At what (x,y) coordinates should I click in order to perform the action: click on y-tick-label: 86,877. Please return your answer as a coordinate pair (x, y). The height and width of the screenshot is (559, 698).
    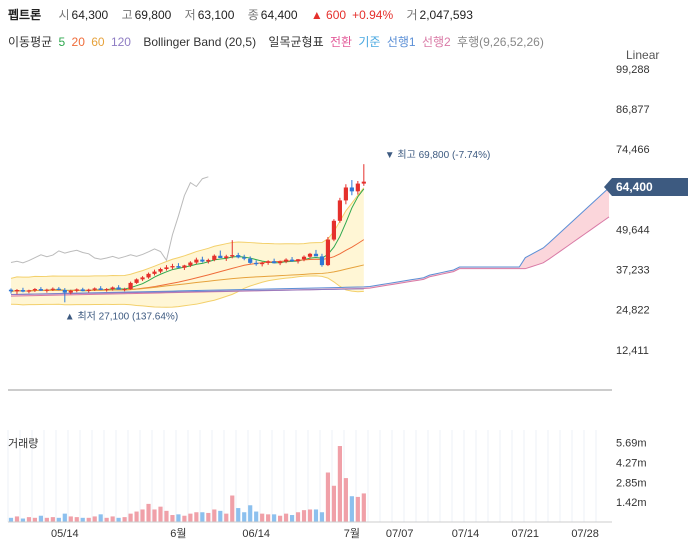
    Looking at the image, I should click on (633, 110).